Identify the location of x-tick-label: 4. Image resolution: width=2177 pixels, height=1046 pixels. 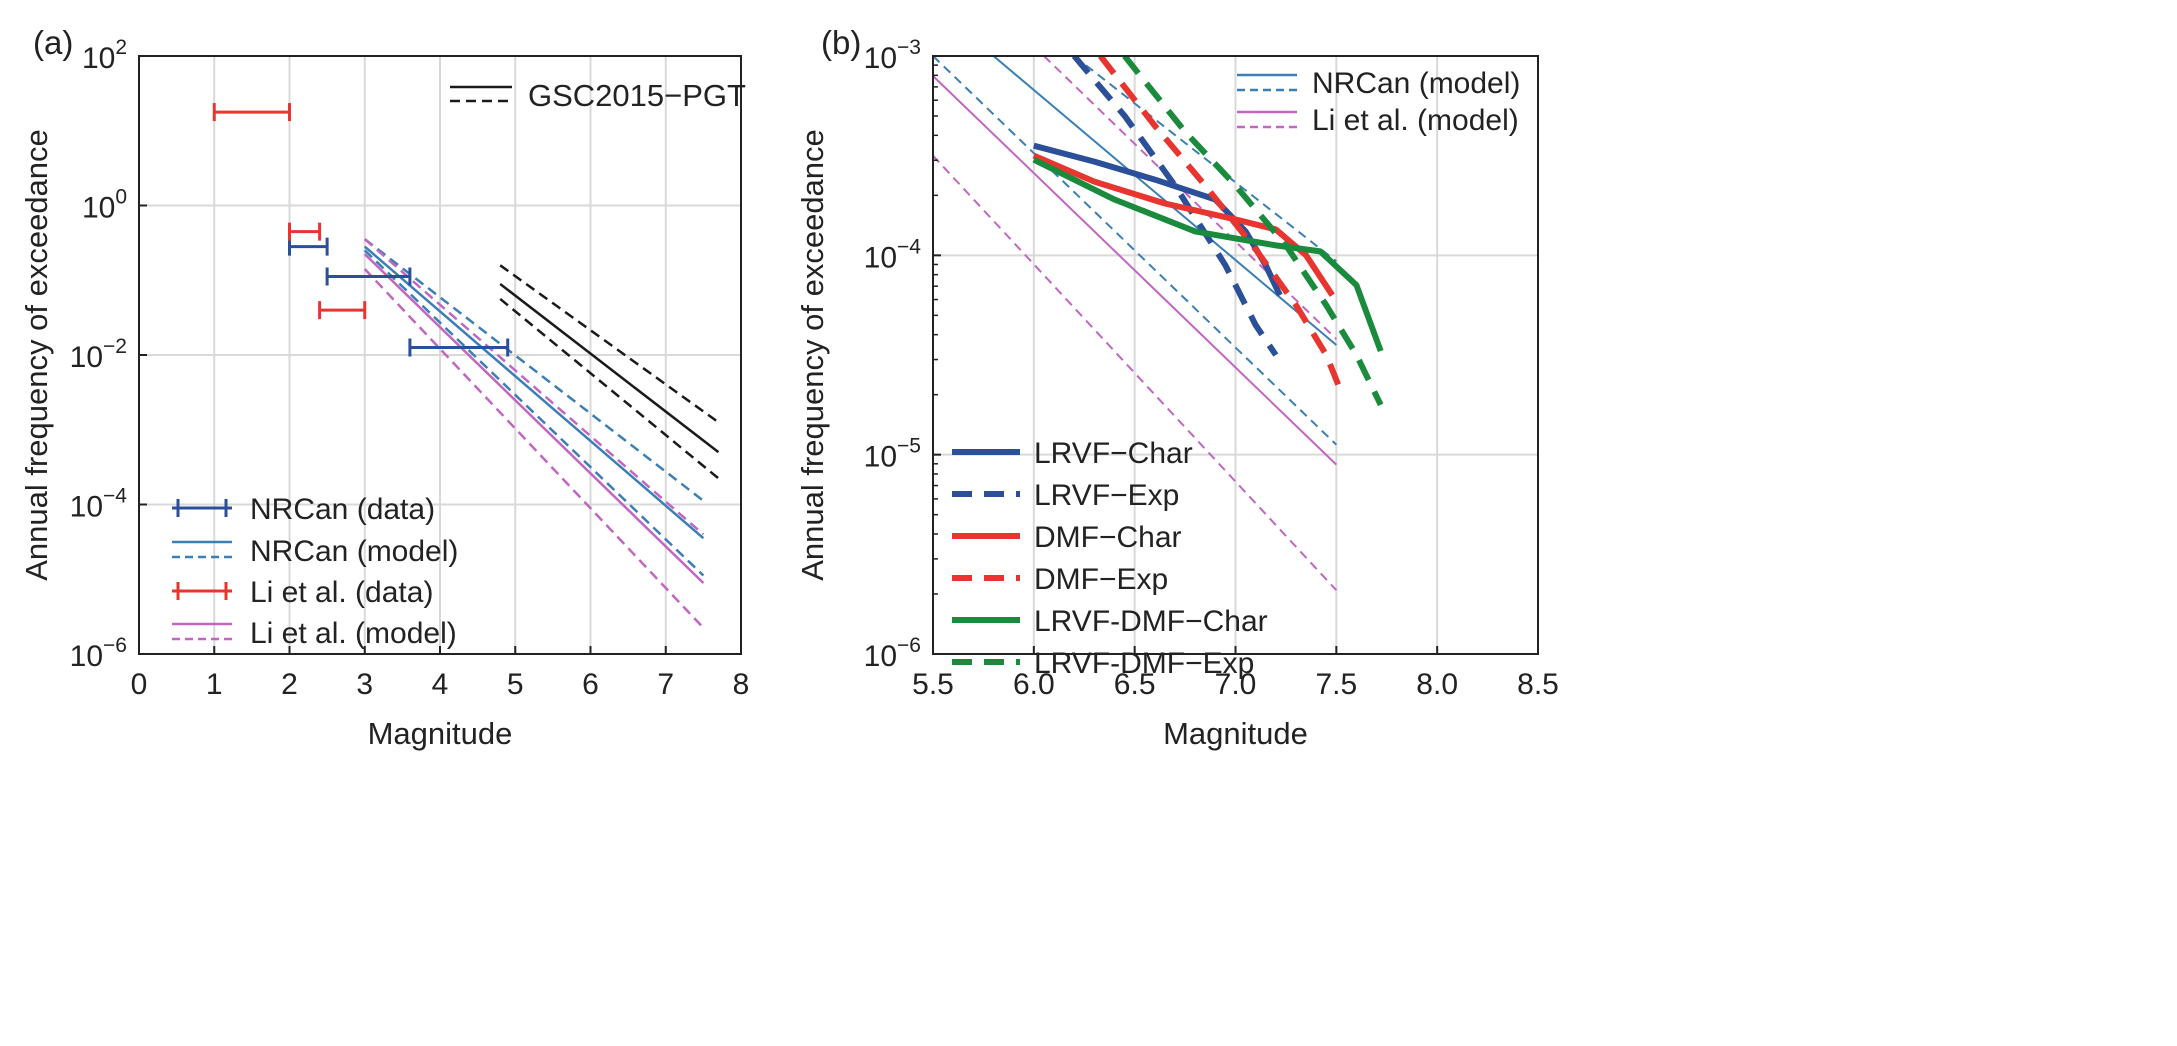
(440, 684).